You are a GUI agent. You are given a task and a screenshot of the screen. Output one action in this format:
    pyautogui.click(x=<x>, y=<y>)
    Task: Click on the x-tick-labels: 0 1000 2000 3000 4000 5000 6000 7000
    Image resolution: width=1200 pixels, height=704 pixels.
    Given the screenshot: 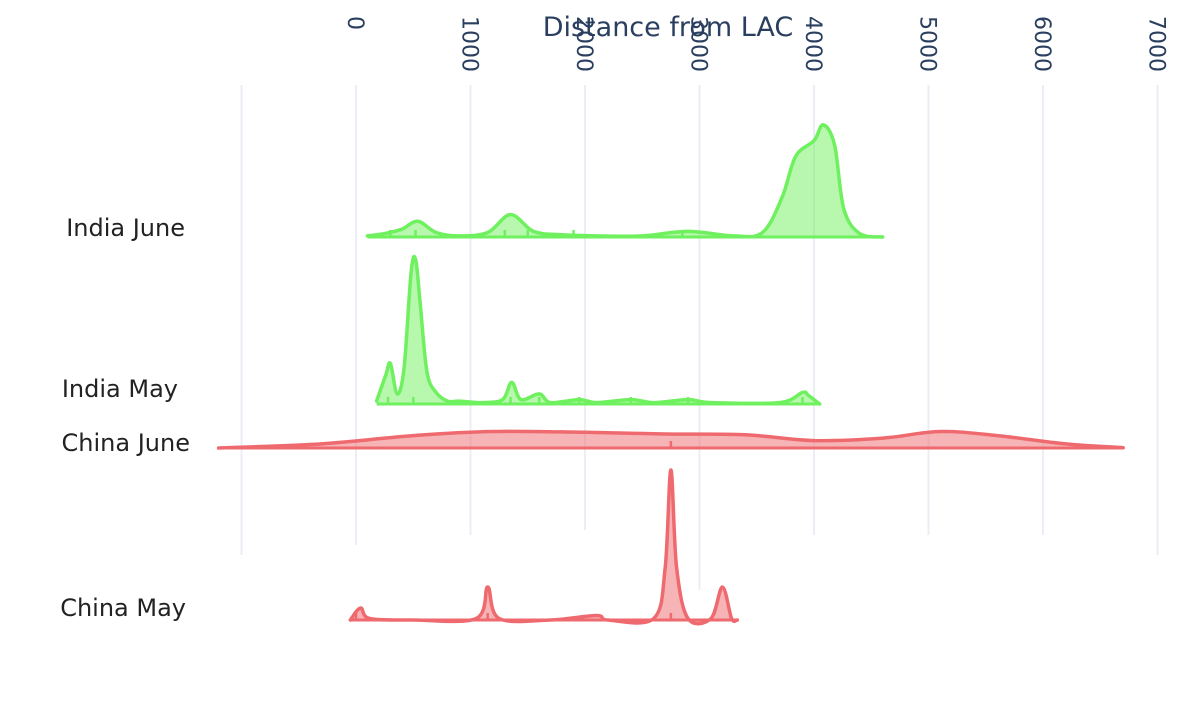 What is the action you would take?
    pyautogui.click(x=755, y=44)
    